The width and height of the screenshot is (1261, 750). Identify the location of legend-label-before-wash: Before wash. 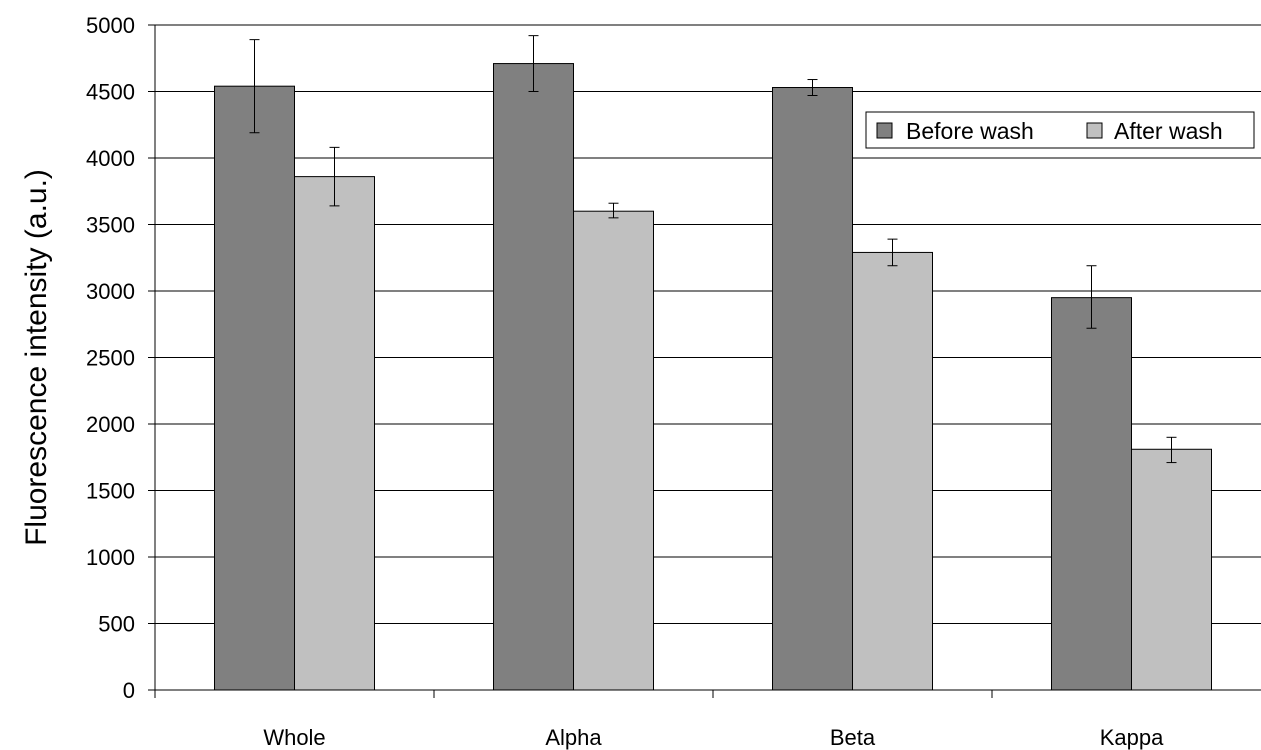
(970, 131).